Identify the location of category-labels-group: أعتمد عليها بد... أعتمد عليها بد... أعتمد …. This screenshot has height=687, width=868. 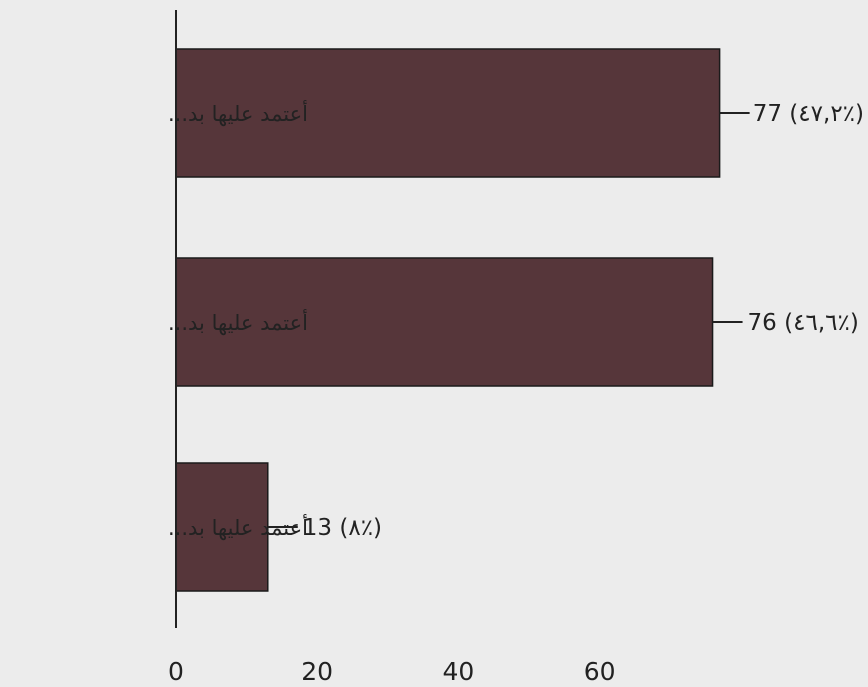
(238, 320).